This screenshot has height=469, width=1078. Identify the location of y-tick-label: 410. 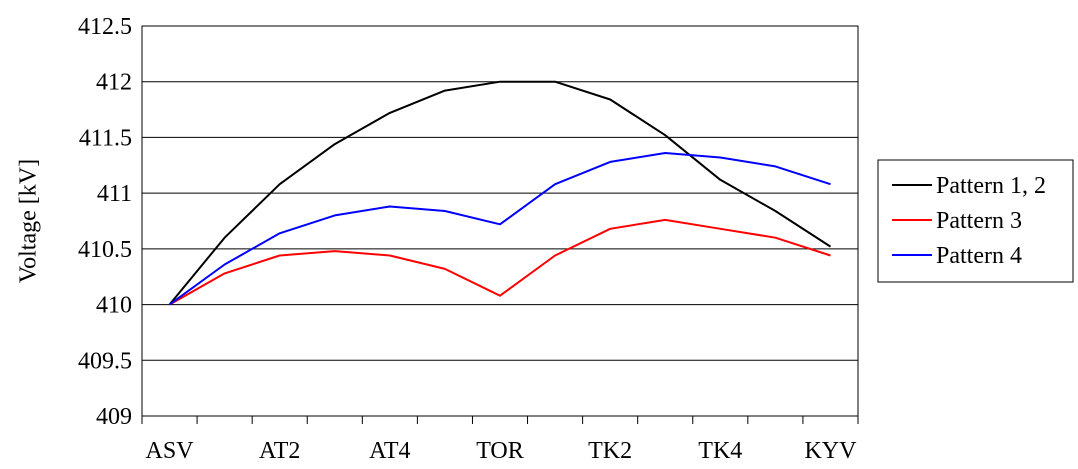
(114, 306).